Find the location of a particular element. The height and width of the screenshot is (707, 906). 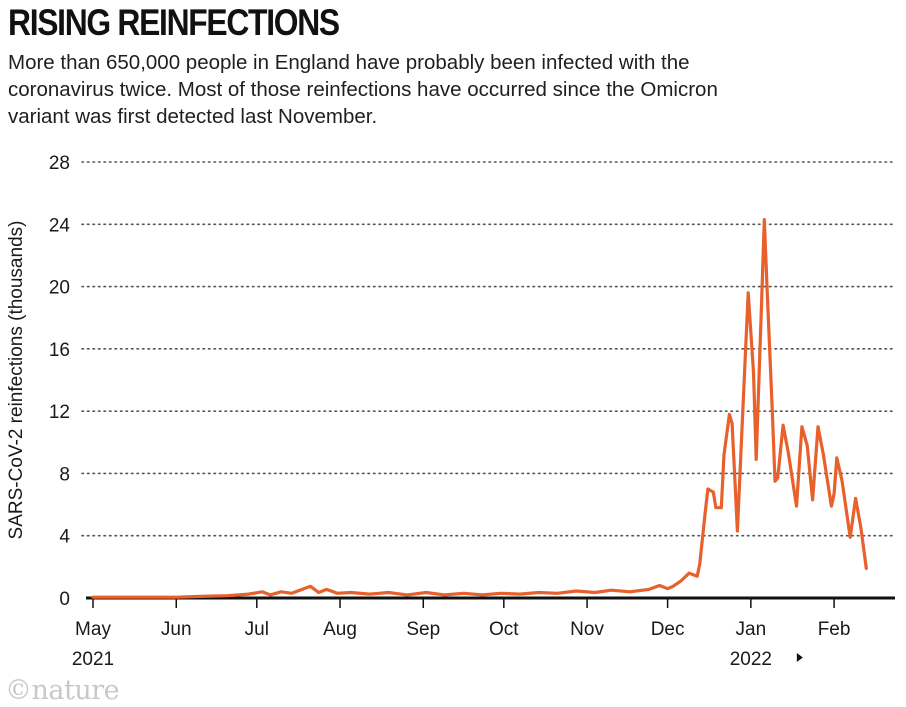

y-axis-label: SARS-CoV-2 reinfections (thousands) is located at coordinates (16, 380).